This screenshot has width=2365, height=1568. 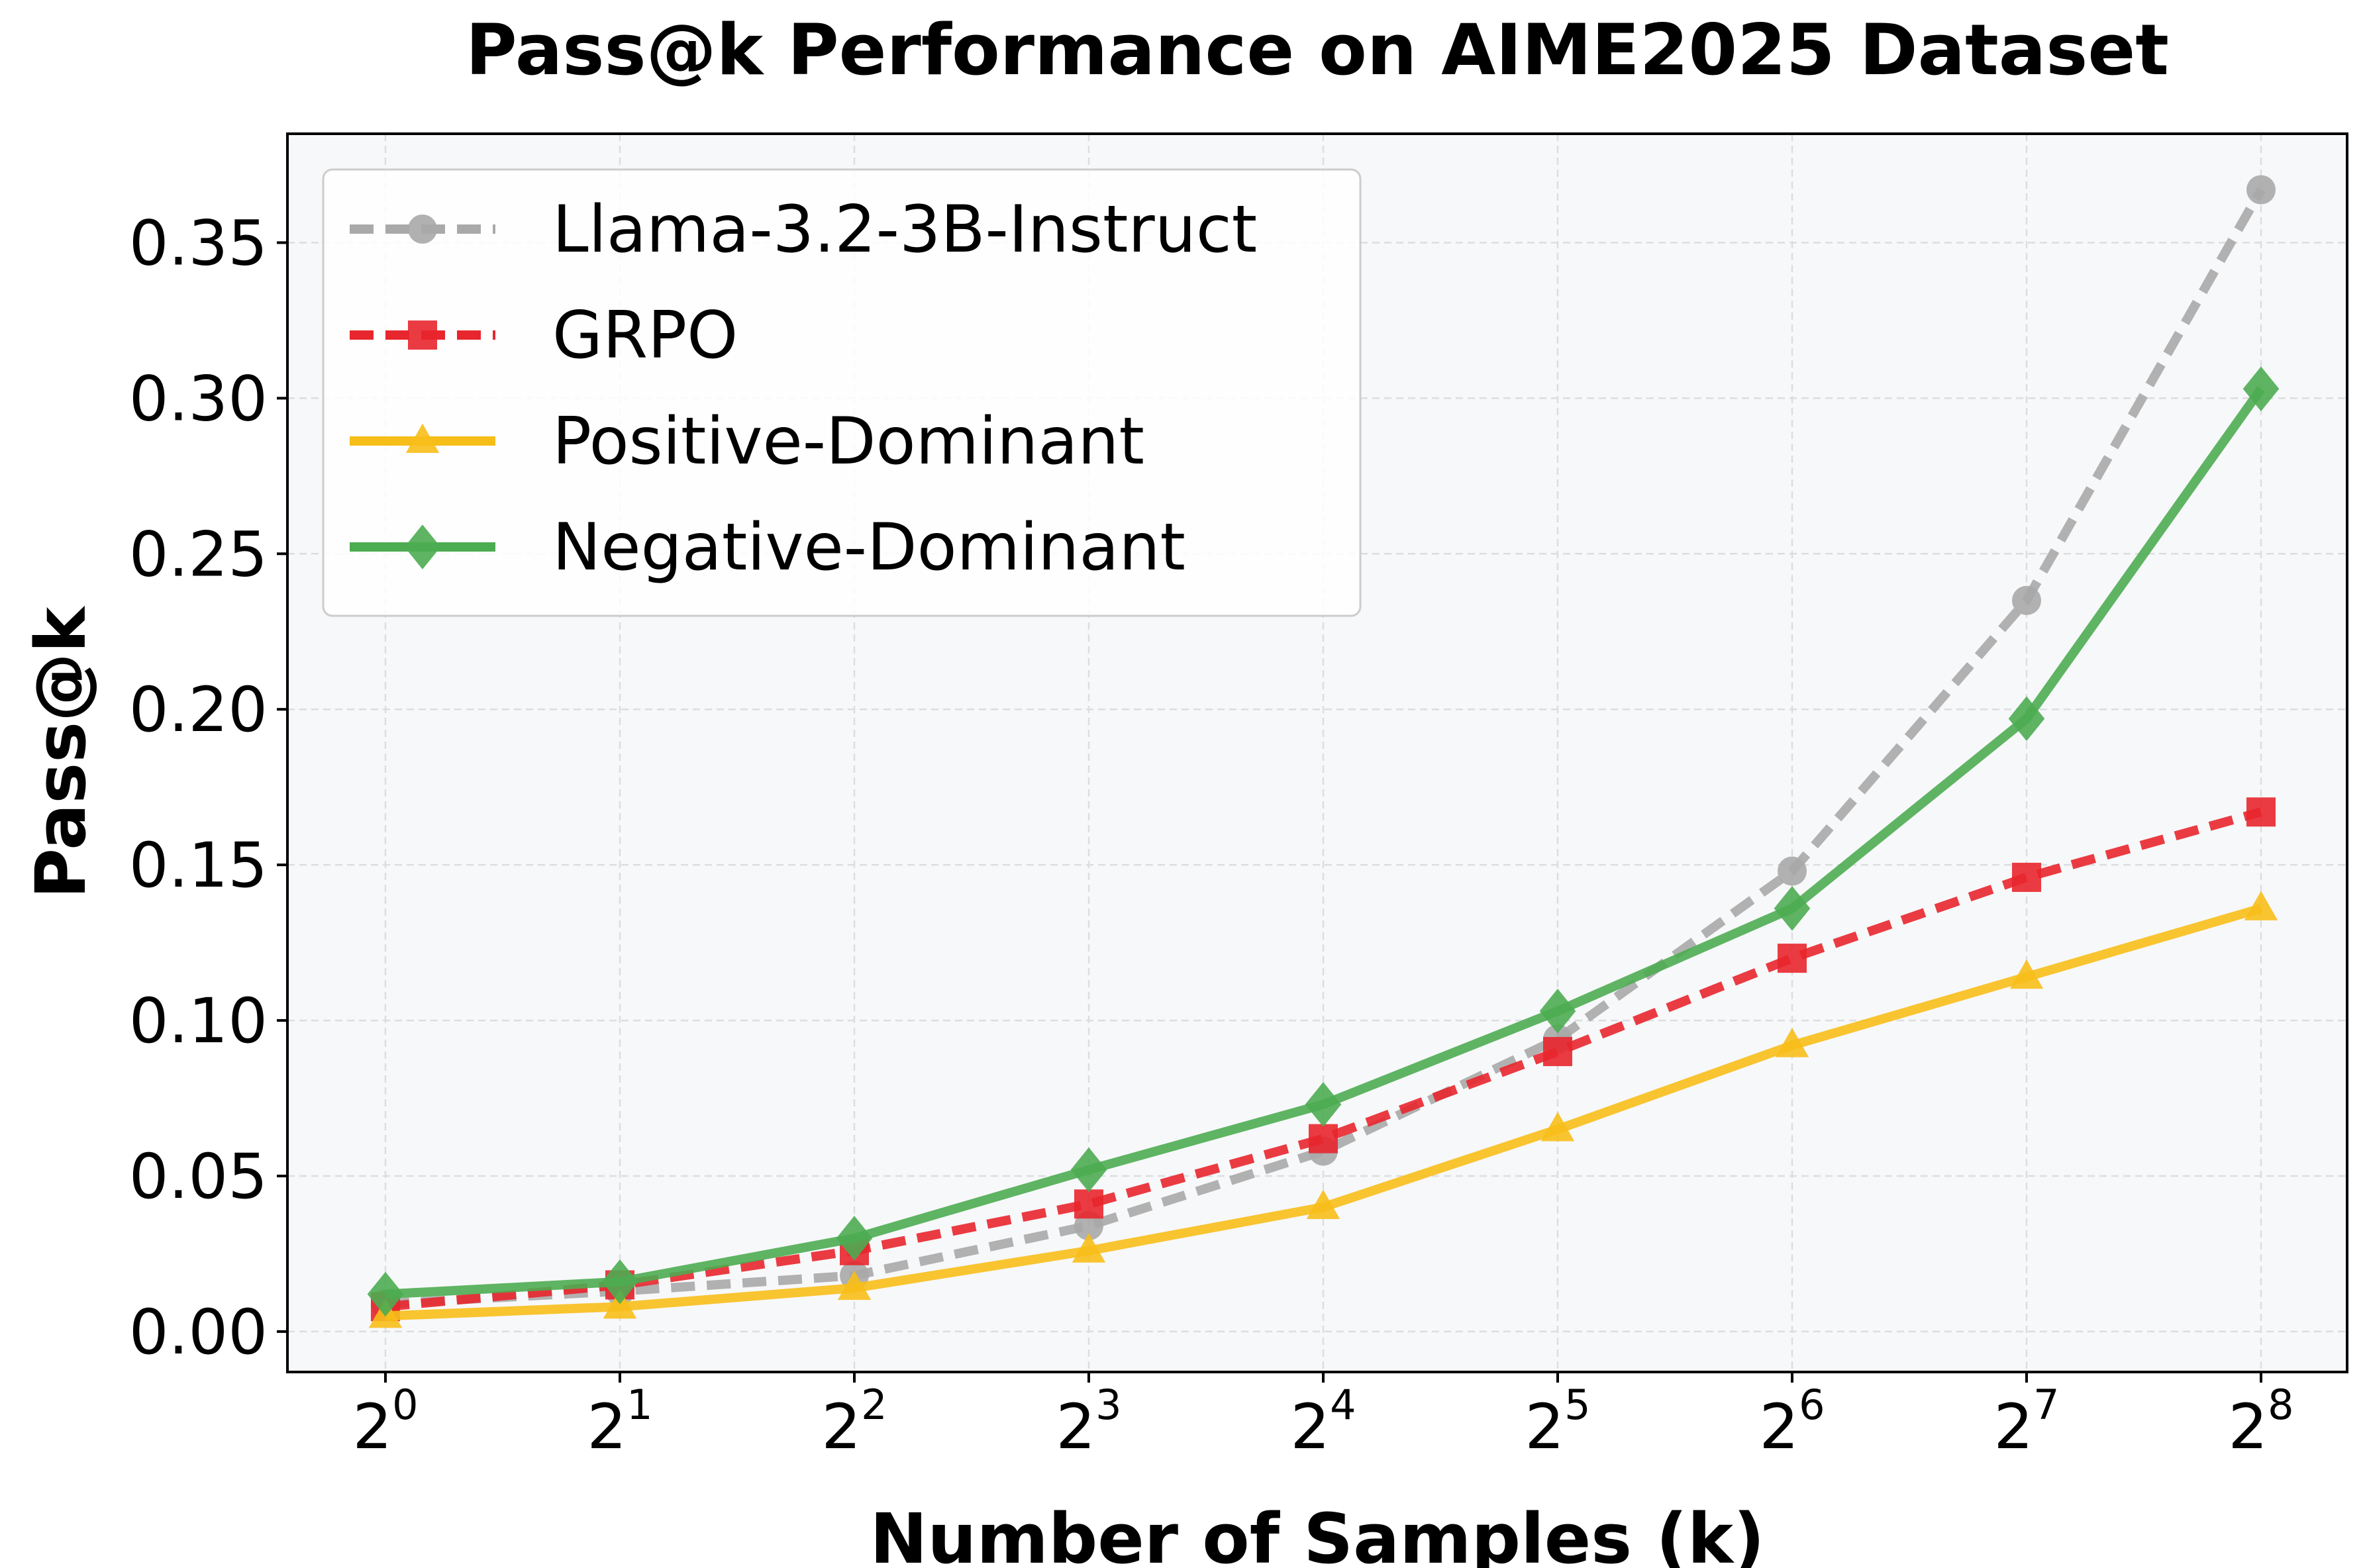 I want to click on y-tick-label: 0.20, so click(x=198, y=710).